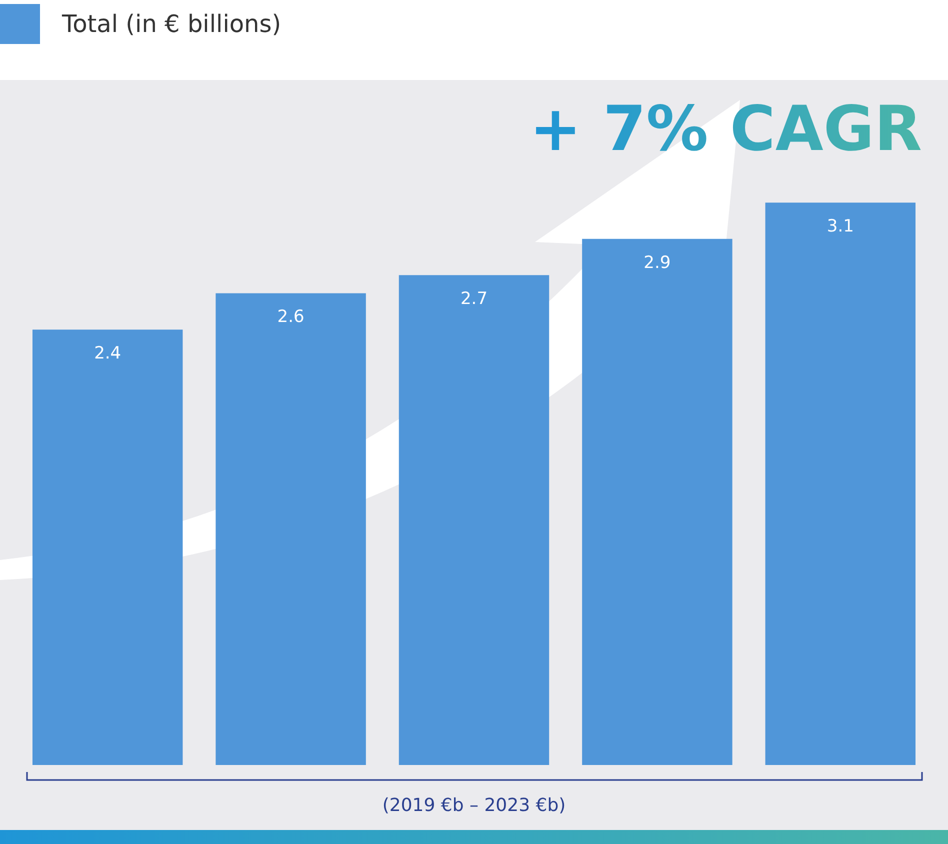  I want to click on data-label: 2.9, so click(657, 262).